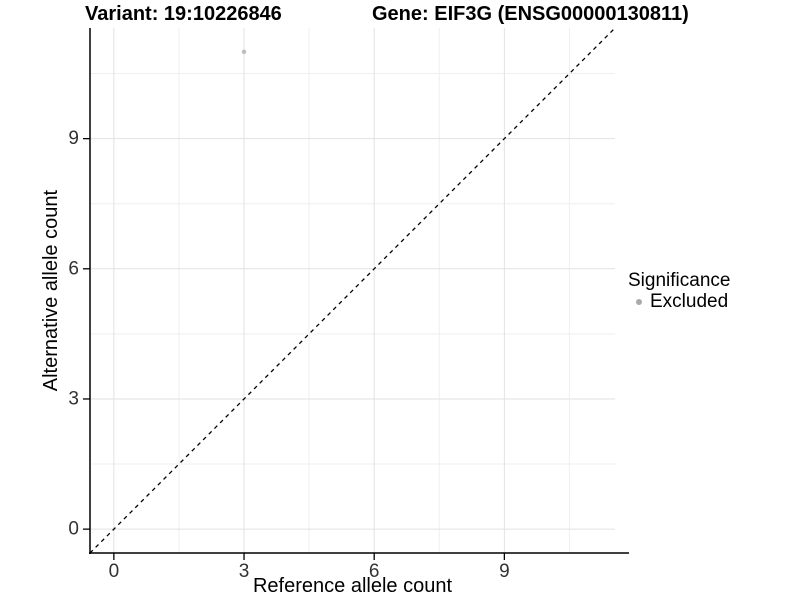 The width and height of the screenshot is (800, 600). I want to click on y-tick-label: 9, so click(73, 138).